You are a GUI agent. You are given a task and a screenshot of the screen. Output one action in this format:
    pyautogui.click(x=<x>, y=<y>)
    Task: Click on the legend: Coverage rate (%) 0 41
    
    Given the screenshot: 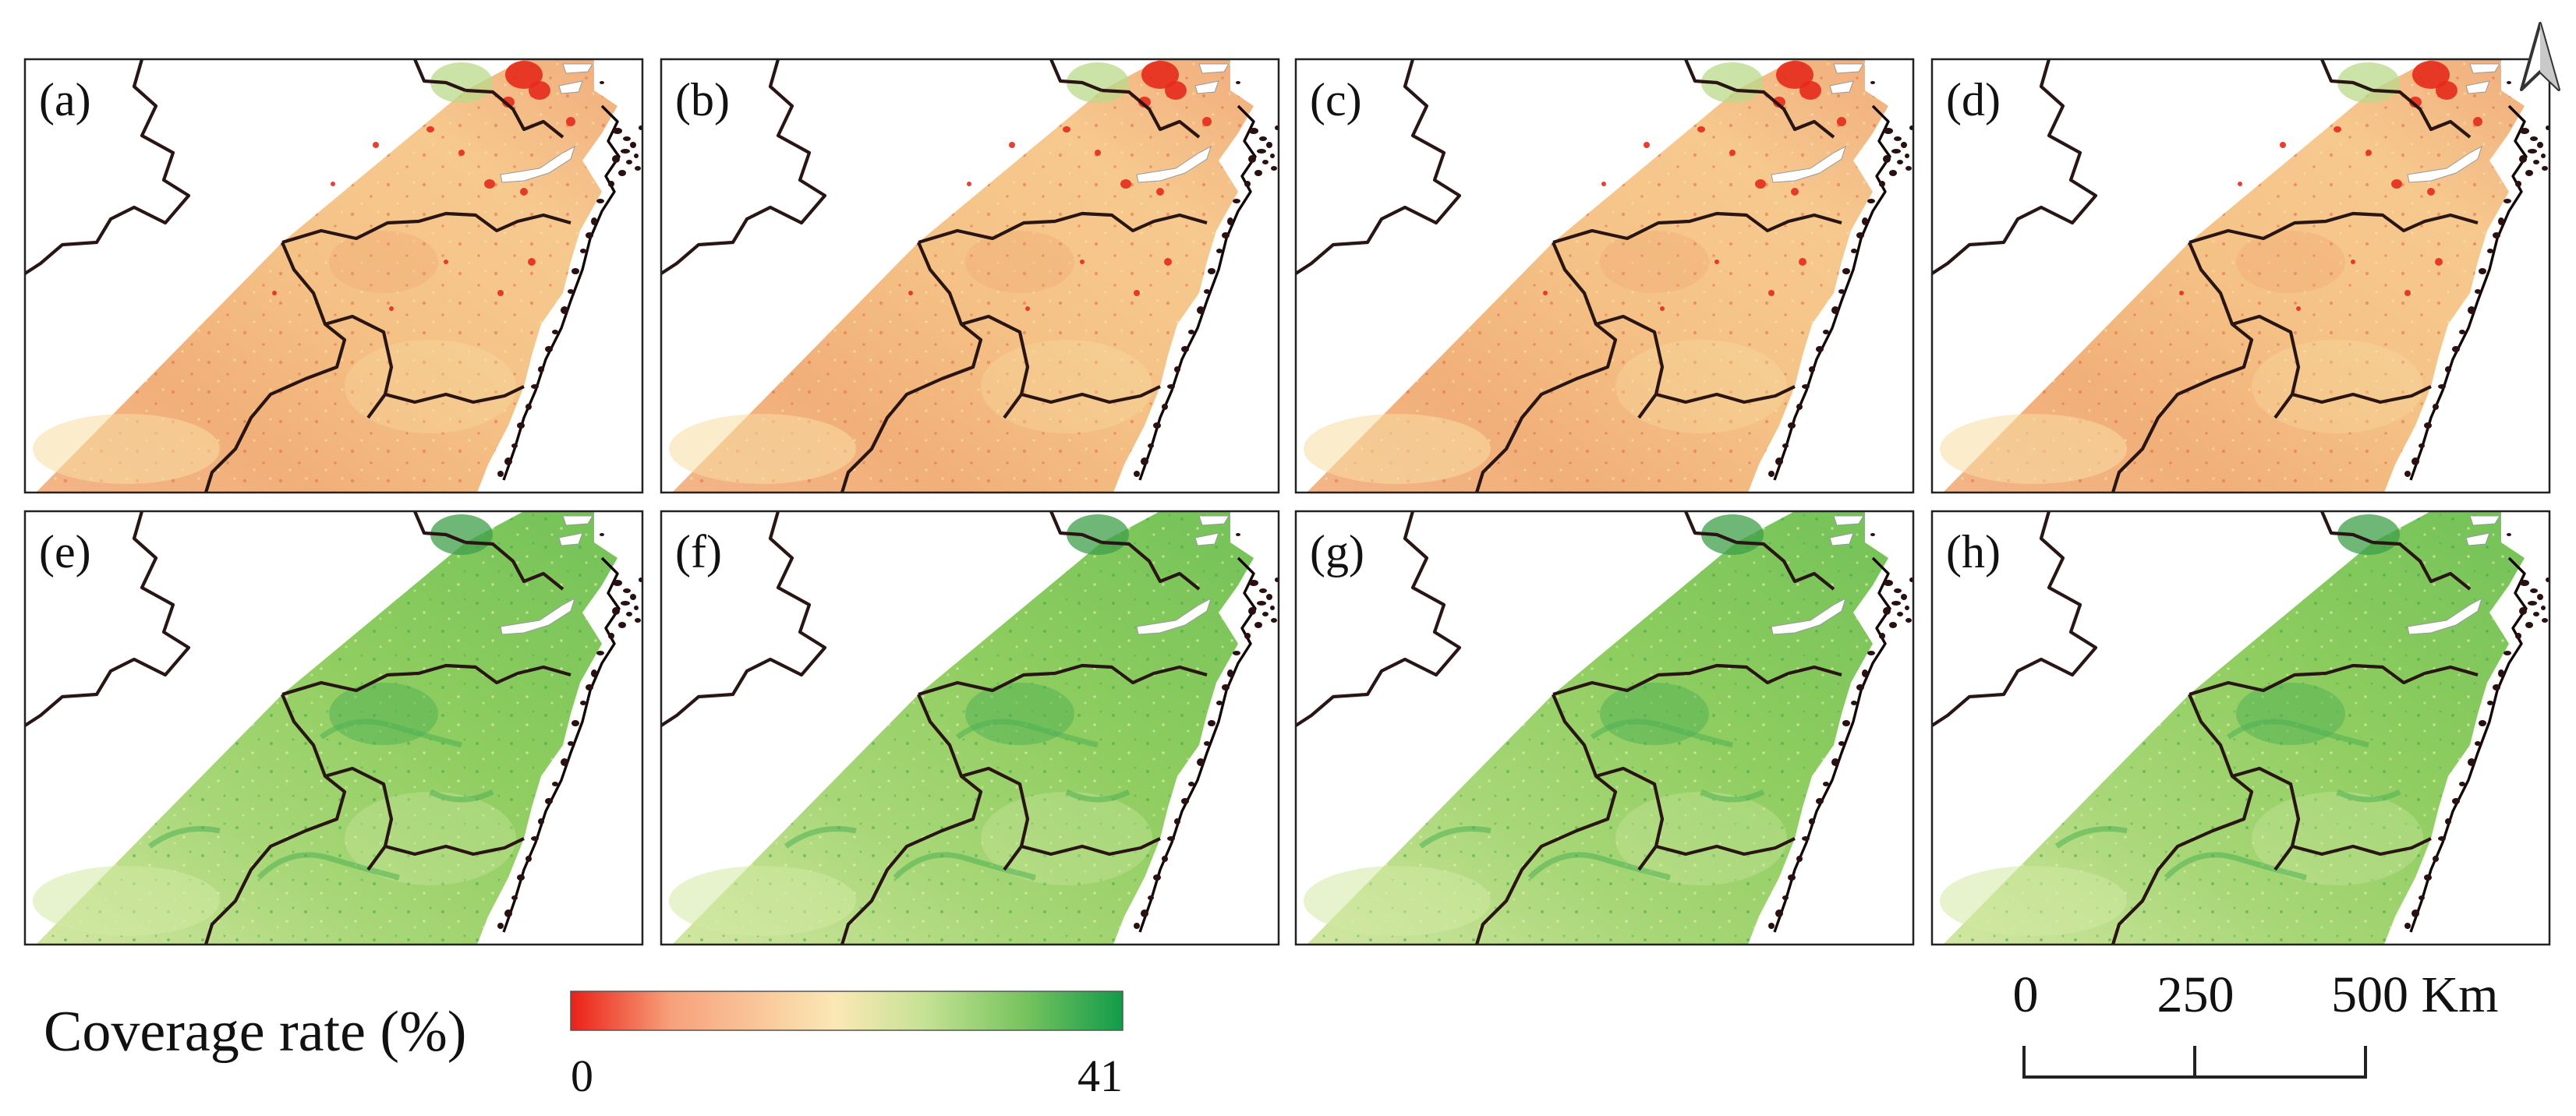 What is the action you would take?
    pyautogui.click(x=583, y=1046)
    